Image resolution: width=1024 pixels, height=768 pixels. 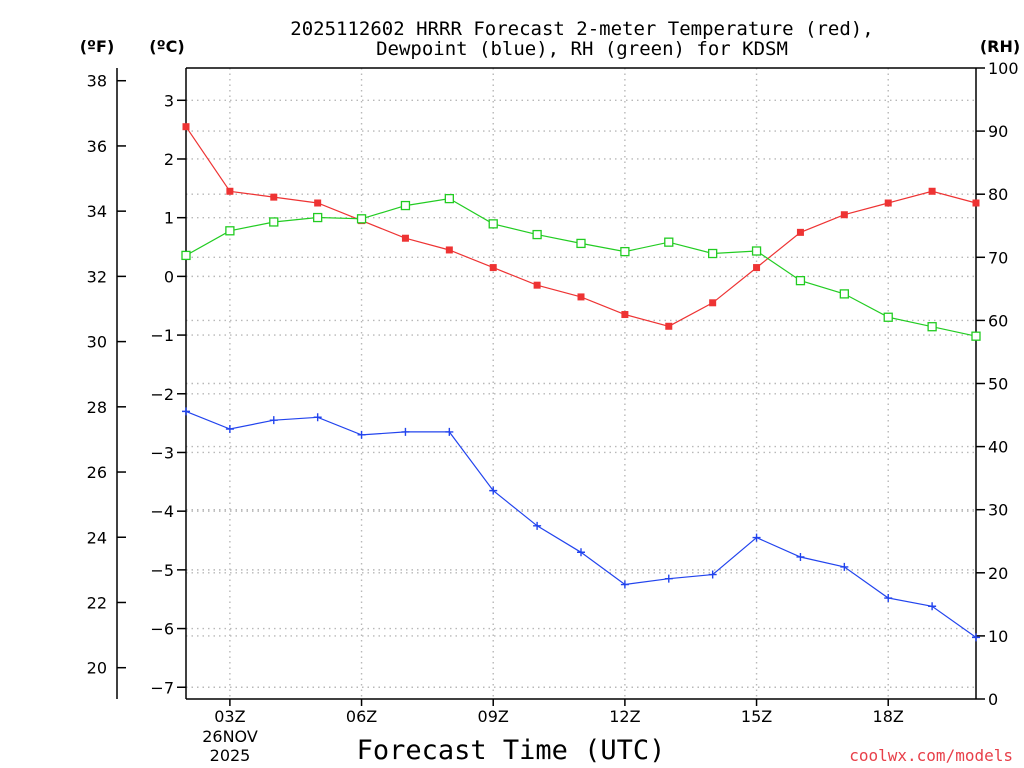 I want to click on fahrenheit-tick-label: 26, so click(x=97, y=472).